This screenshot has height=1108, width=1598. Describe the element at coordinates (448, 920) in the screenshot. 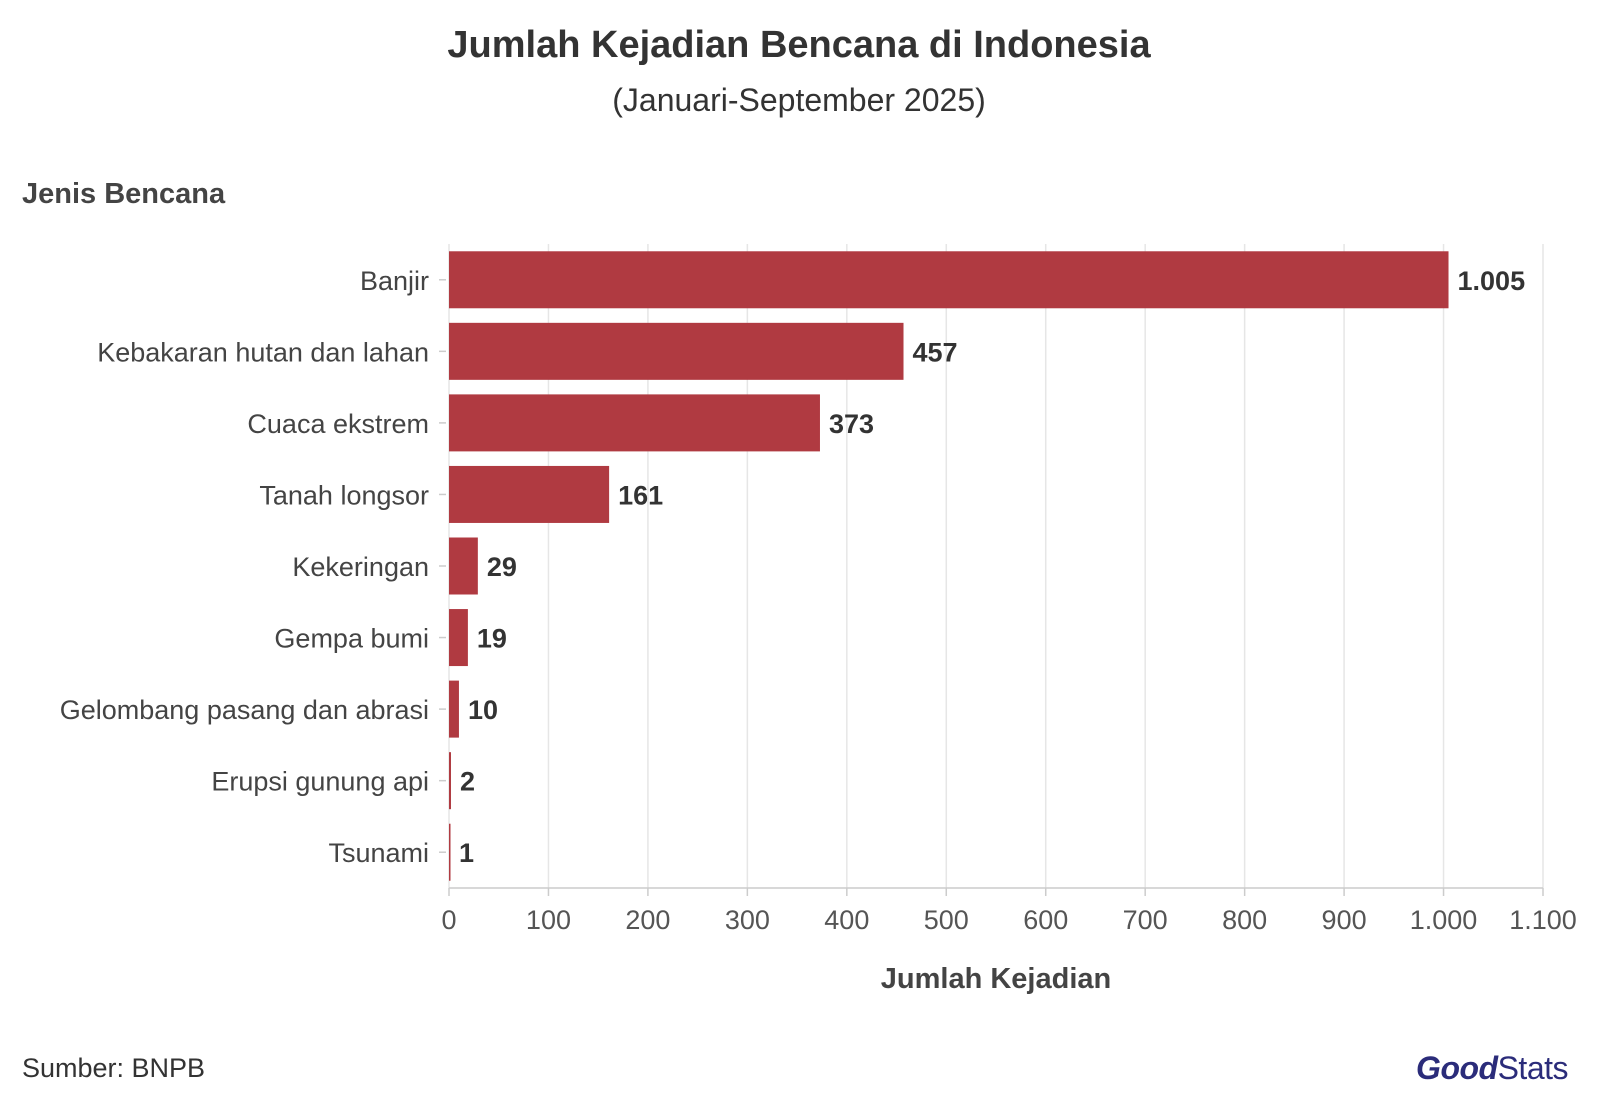

I see `x-tick-label-0: 0` at that location.